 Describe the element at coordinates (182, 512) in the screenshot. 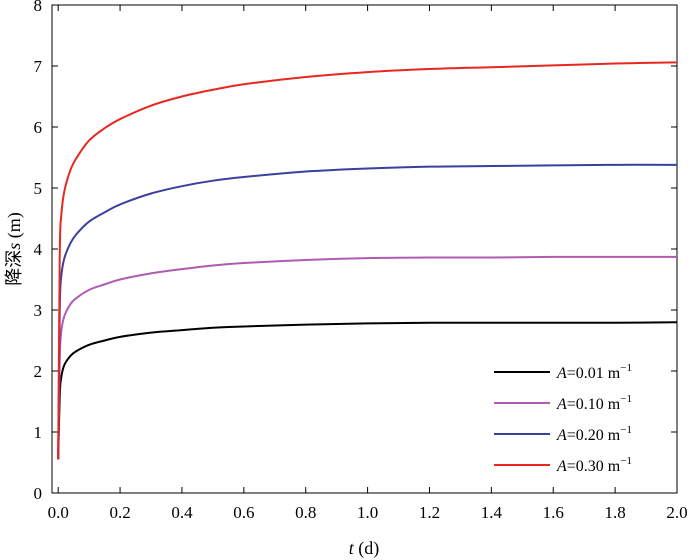

I see `x-tick-label: 0.4` at that location.